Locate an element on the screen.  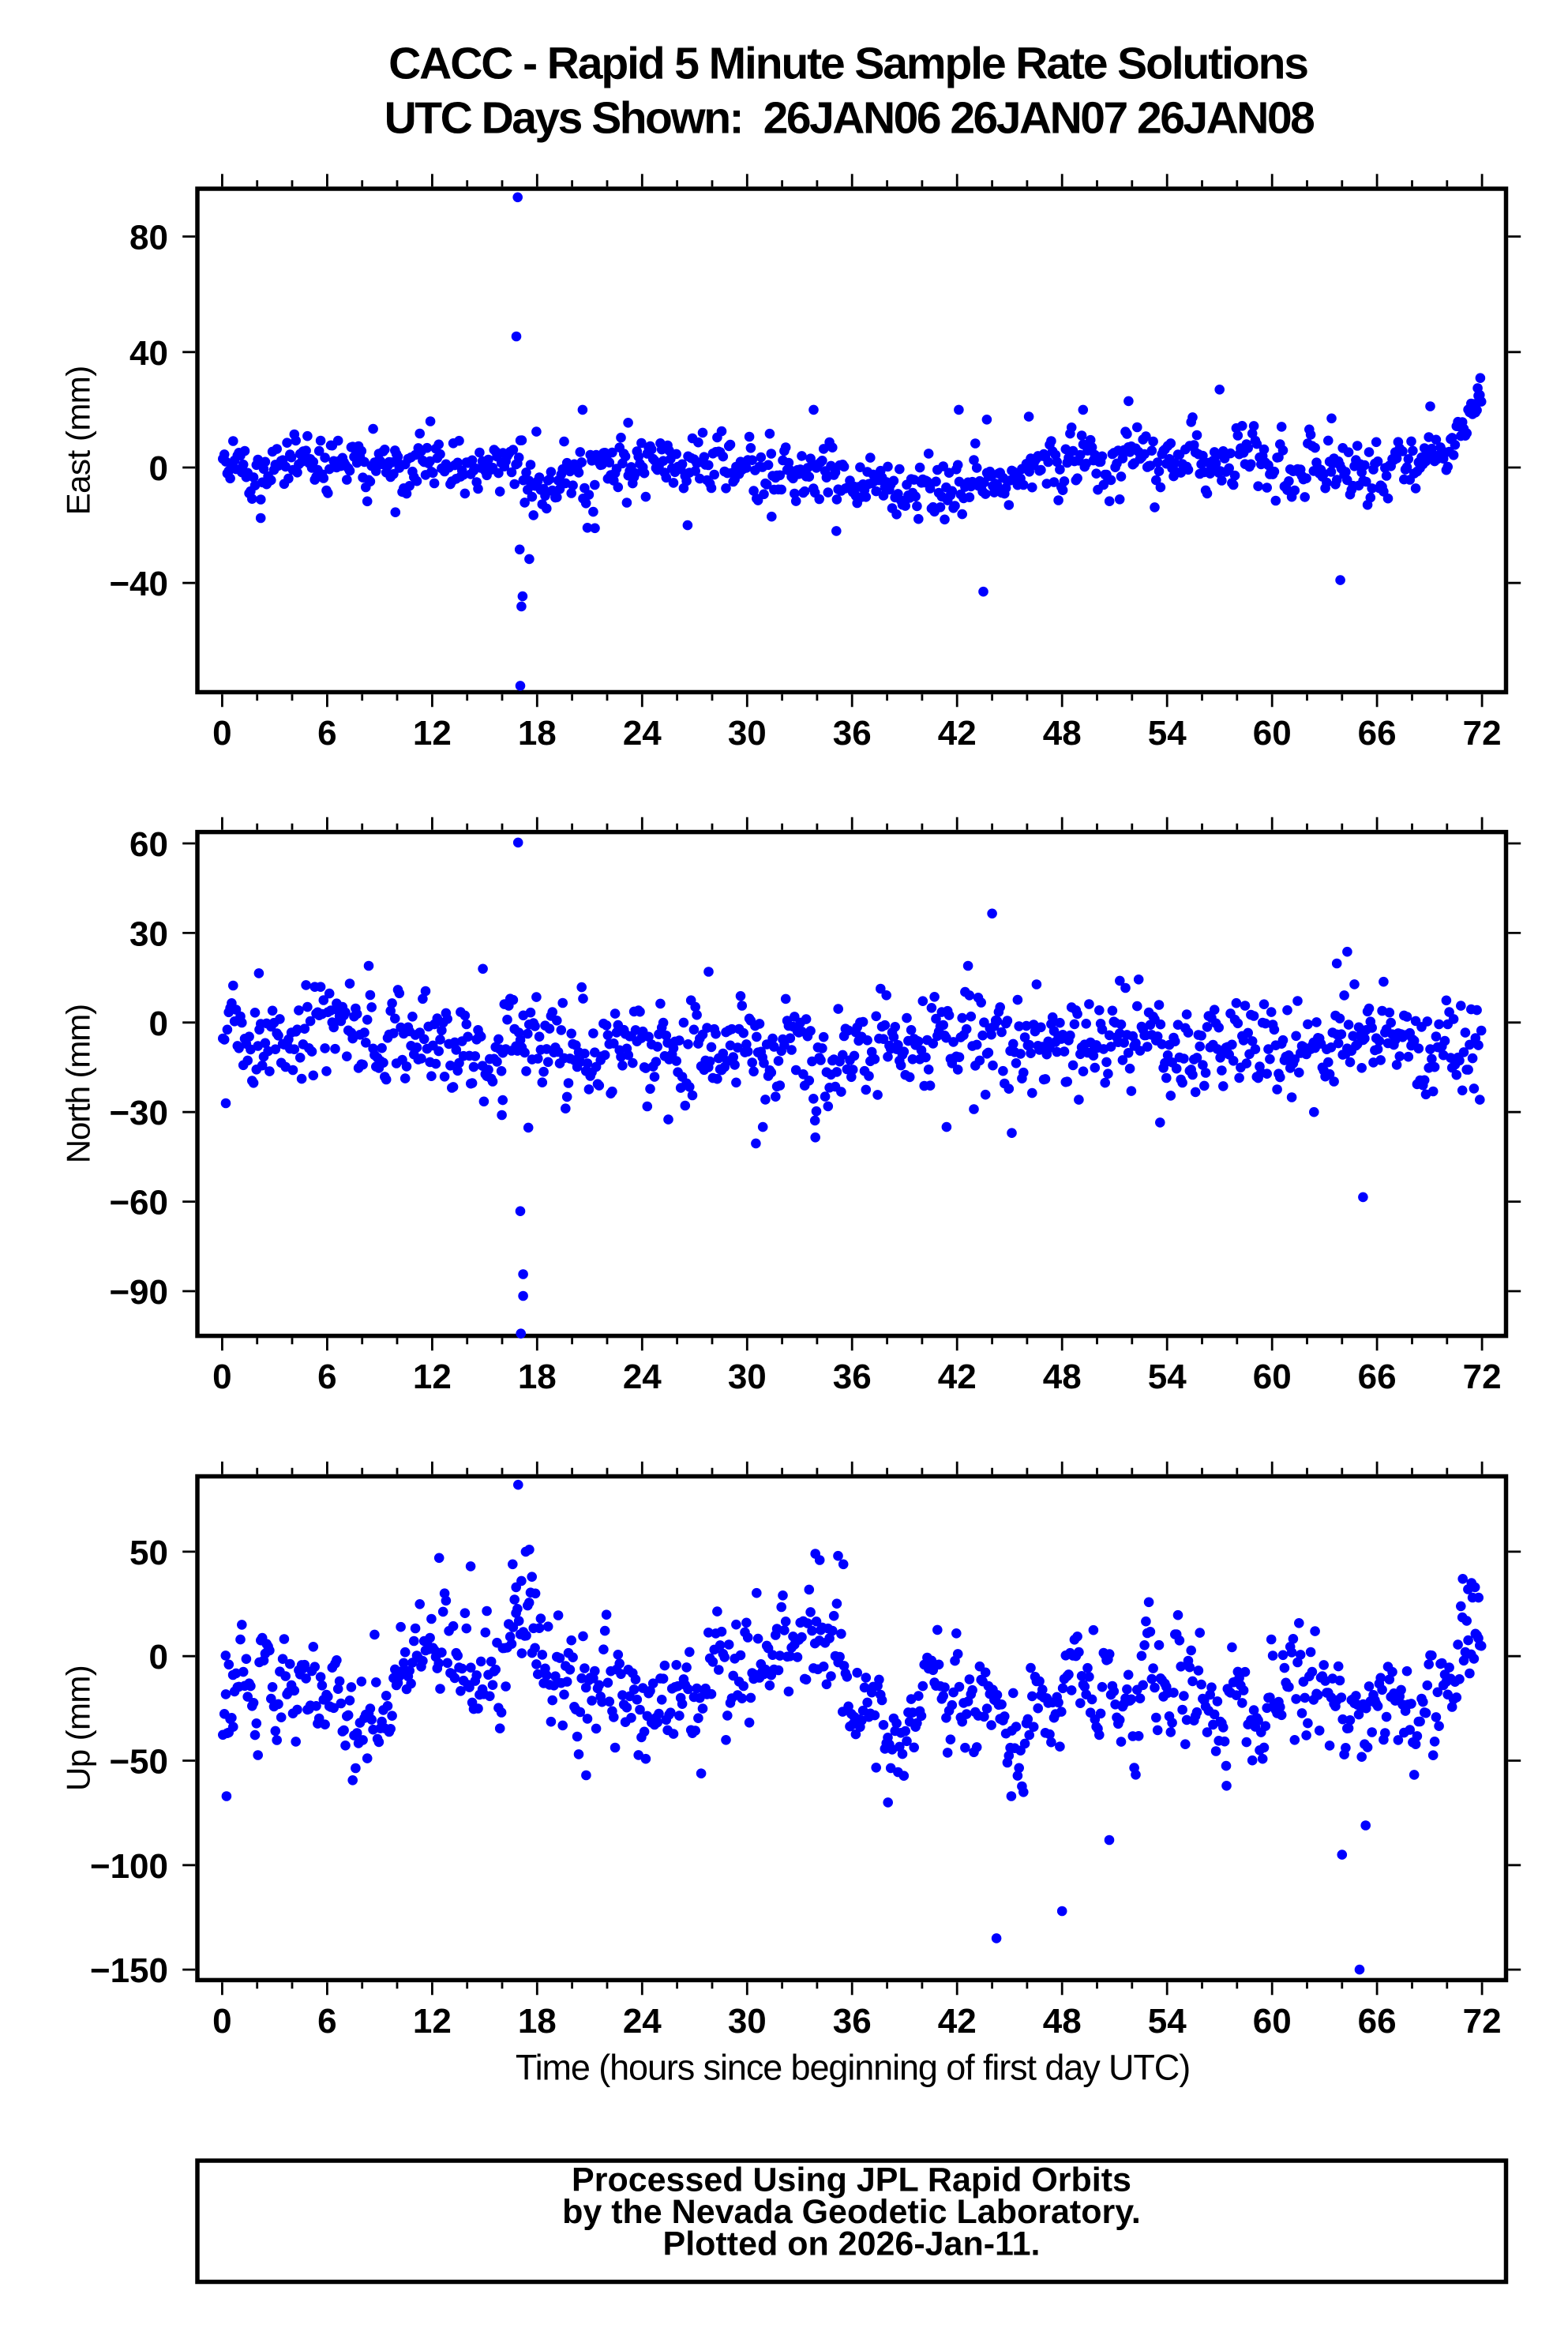
svg-text: Up (mm) is located at coordinates (78, 1728).